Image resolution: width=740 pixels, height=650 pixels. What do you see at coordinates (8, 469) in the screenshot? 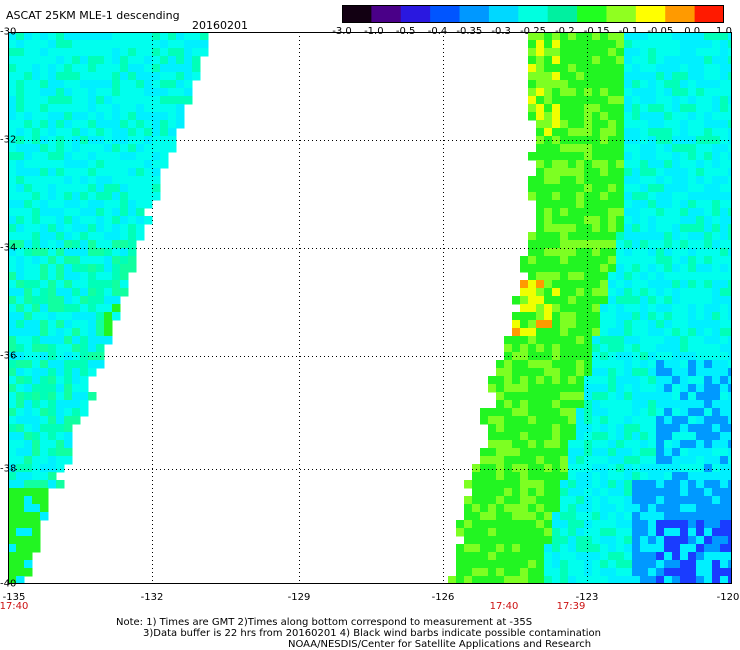
I see `lat-label: -38` at bounding box center [8, 469].